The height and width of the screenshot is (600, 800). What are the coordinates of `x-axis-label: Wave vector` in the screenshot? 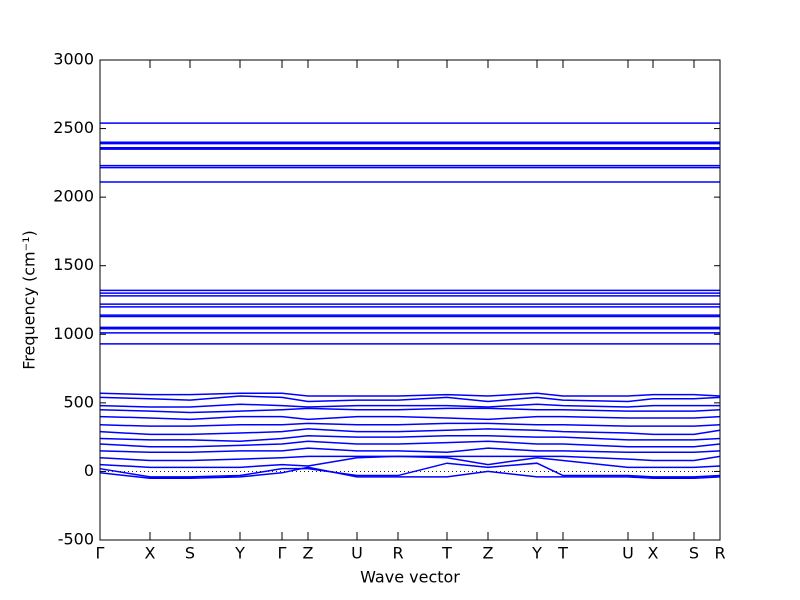 It's located at (410, 577).